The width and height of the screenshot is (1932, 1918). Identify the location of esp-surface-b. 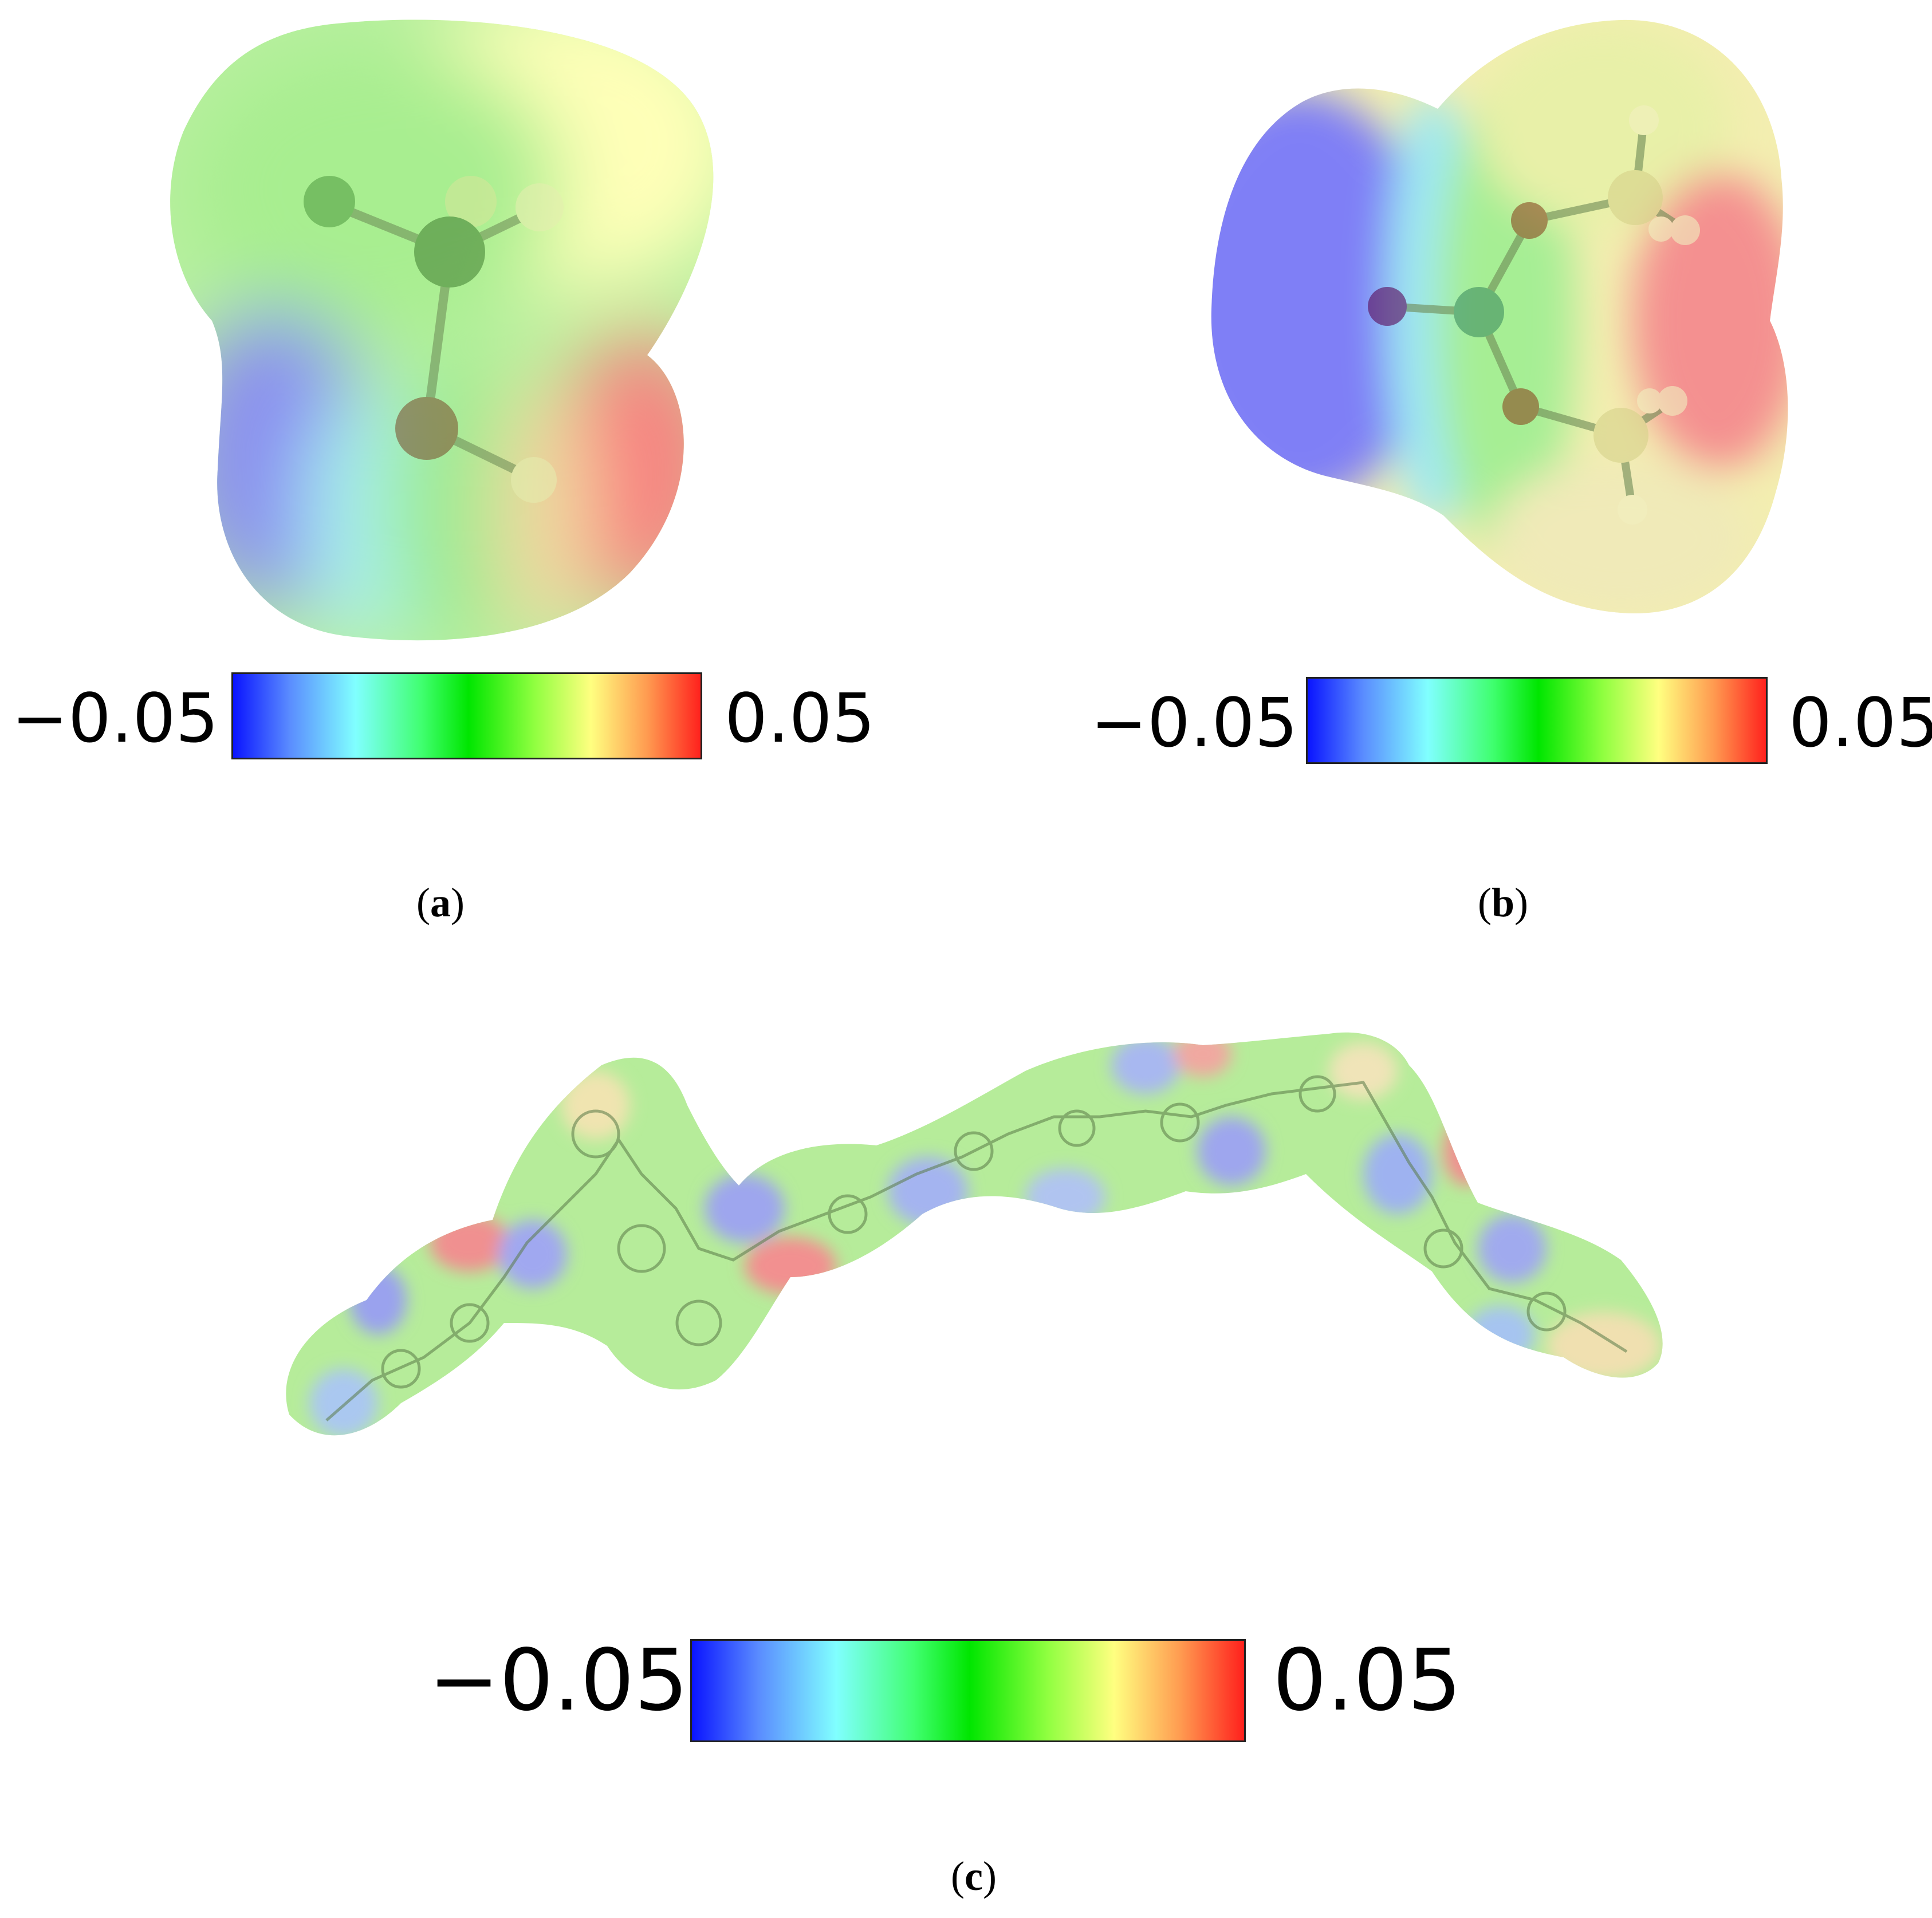
(1499, 316).